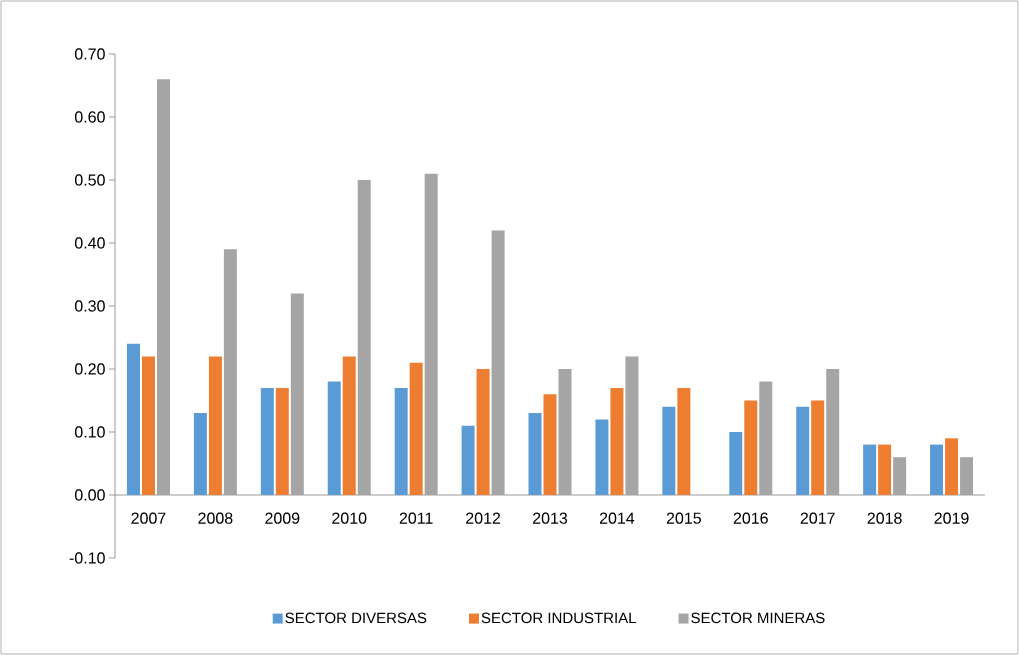  Describe the element at coordinates (416, 518) in the screenshot. I see `x-tick-label: 2011` at that location.